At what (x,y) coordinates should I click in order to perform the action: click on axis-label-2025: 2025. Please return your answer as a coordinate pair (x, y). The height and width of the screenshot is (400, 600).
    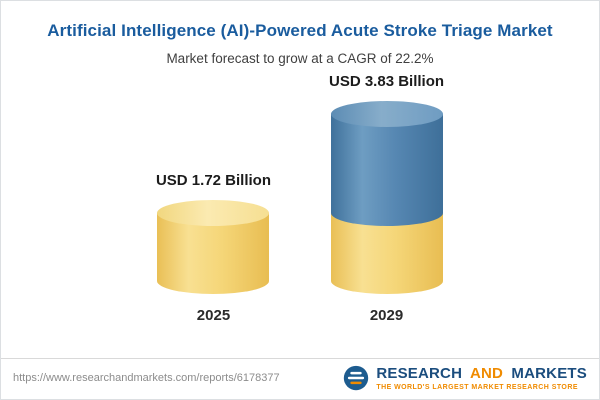
    Looking at the image, I should click on (213, 315).